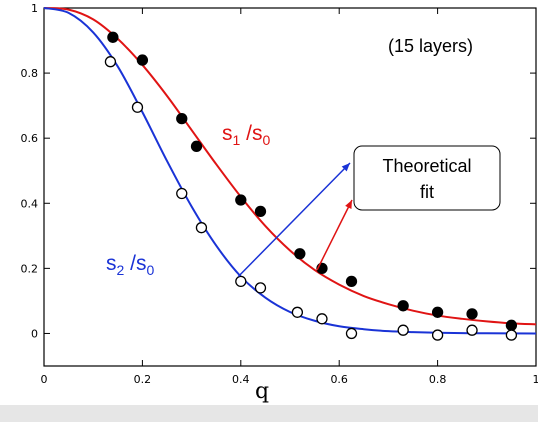 Image resolution: width=538 pixels, height=422 pixels. I want to click on series-label-s2-slash: /s, so click(135, 263).